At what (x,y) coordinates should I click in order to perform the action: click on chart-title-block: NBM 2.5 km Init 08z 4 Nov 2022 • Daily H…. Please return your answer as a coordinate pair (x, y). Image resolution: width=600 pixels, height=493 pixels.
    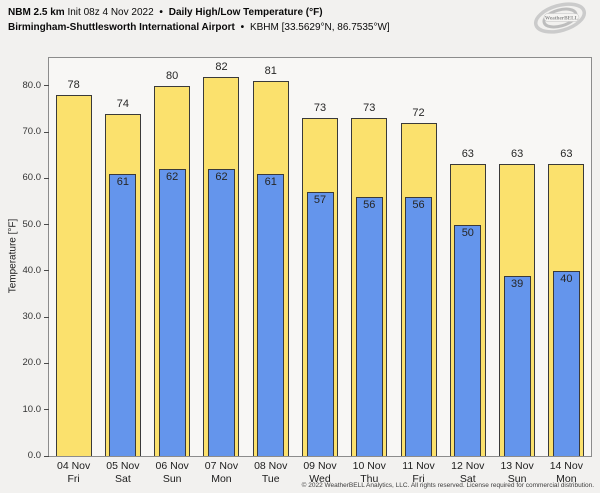
    Looking at the image, I should click on (199, 20).